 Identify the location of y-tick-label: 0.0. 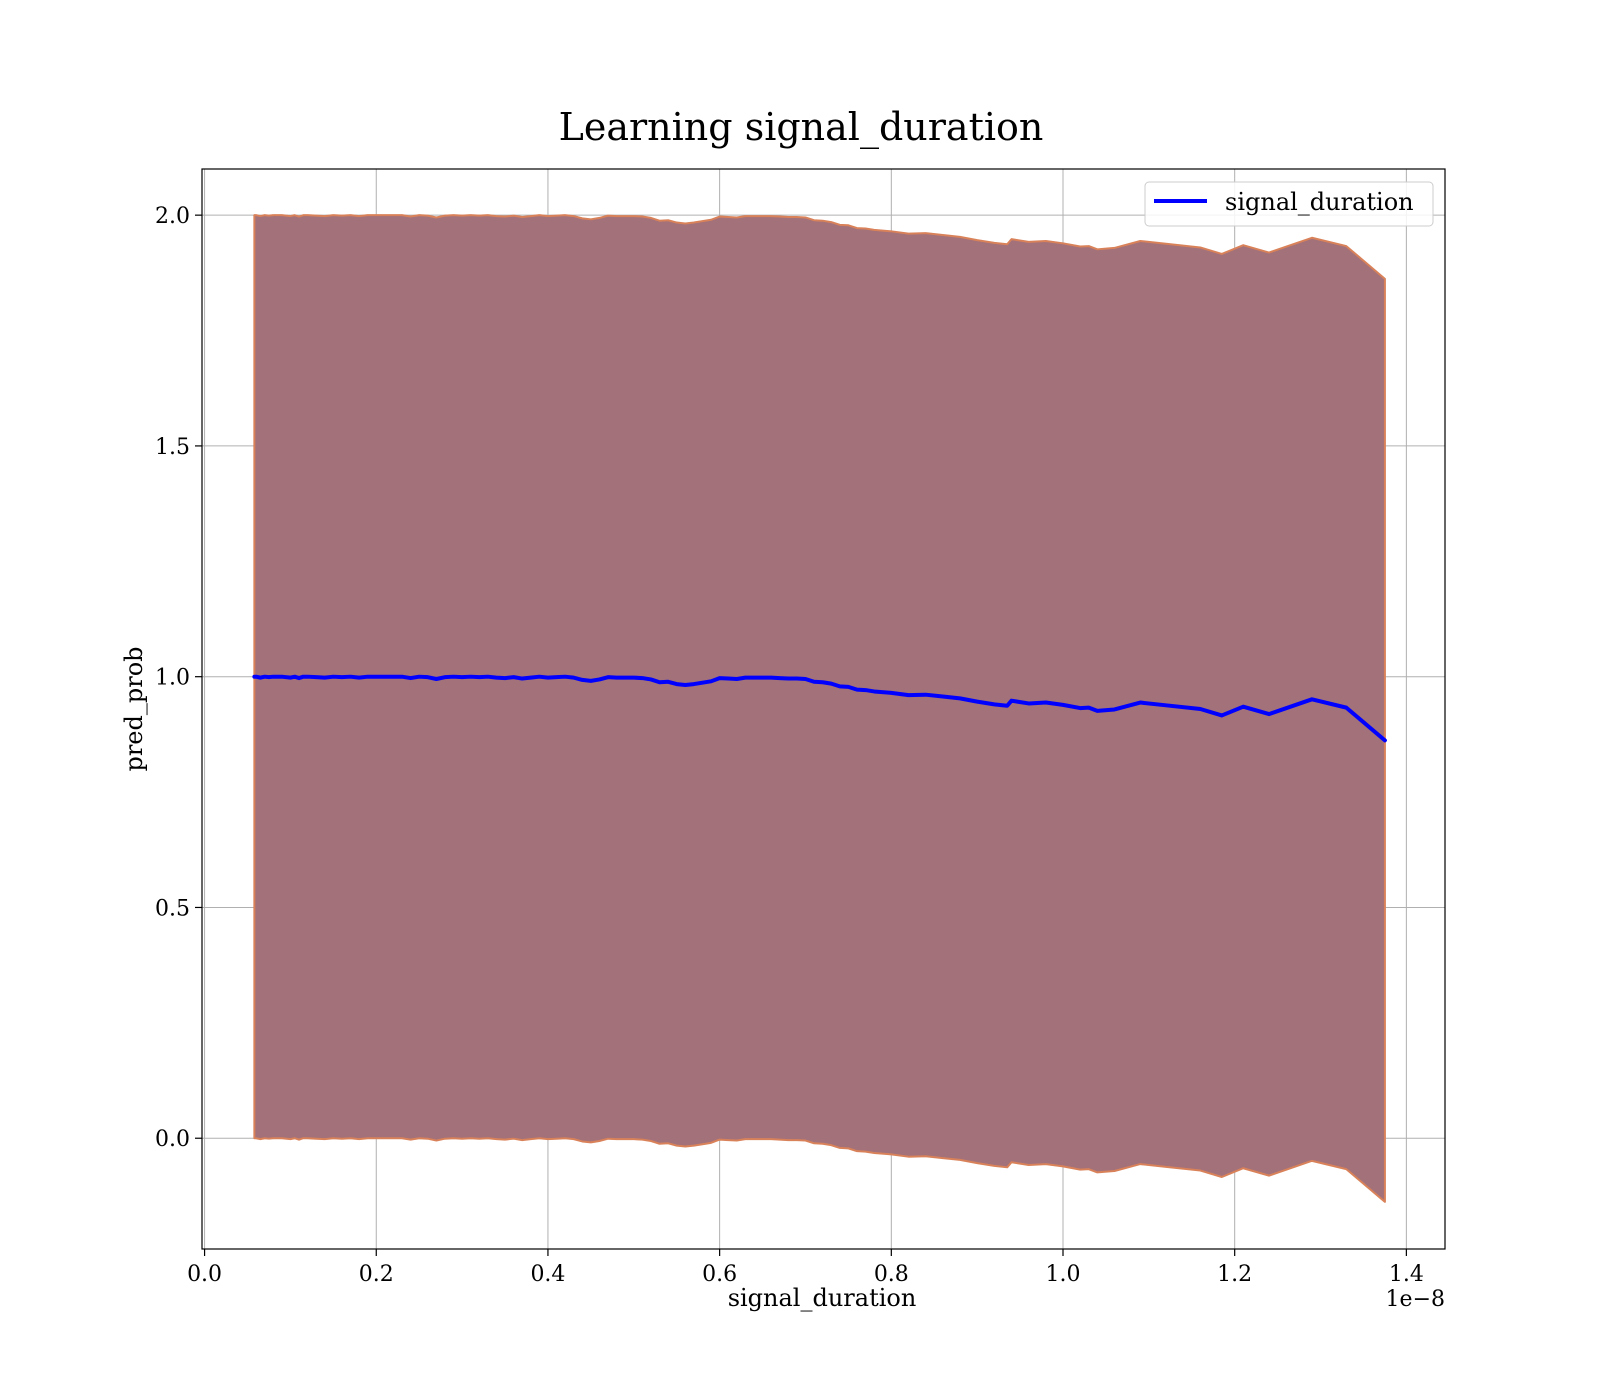
(172, 1139).